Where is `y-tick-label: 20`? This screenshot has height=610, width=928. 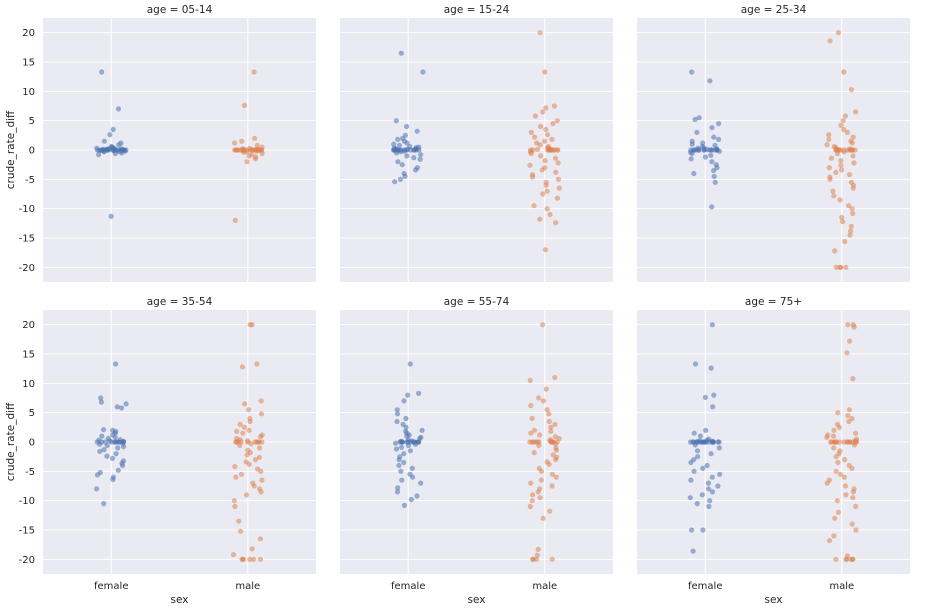 y-tick-label: 20 is located at coordinates (28, 325).